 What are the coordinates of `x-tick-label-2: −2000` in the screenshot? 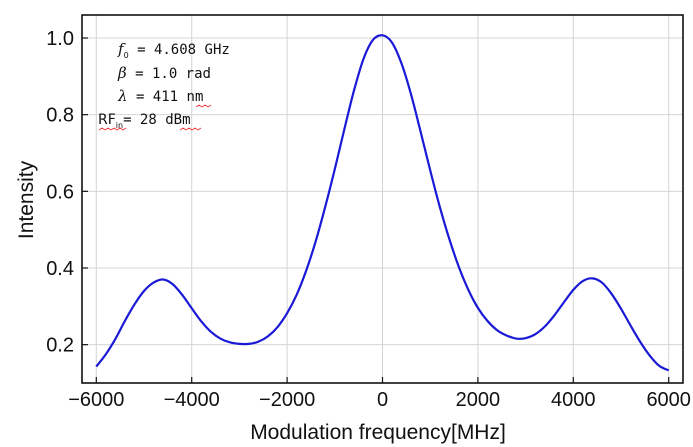 It's located at (287, 400).